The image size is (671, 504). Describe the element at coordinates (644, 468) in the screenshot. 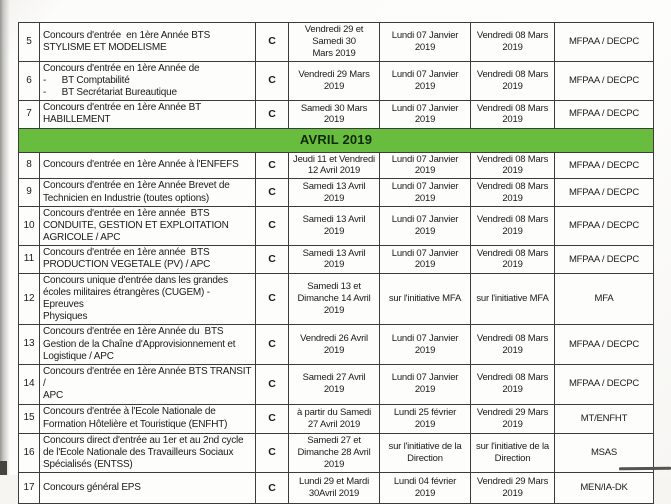

I see `scan-bottom-edge-artifact` at that location.